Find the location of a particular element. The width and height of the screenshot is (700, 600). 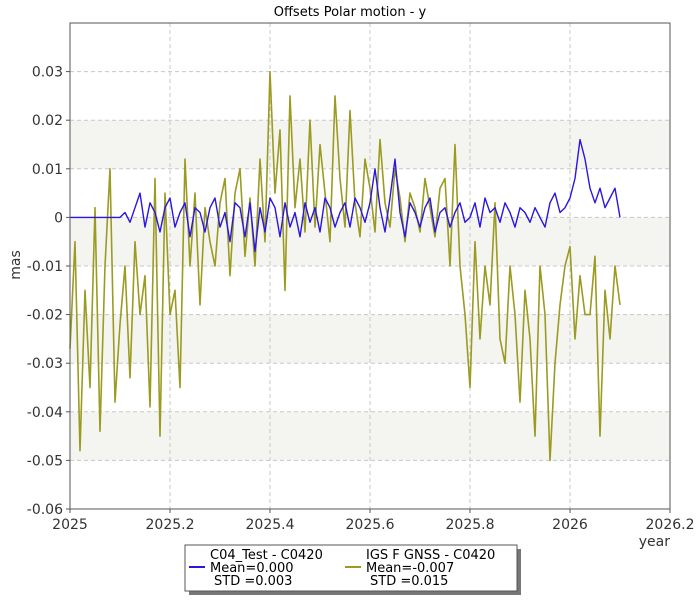

y-tick-label-0: -0.06 is located at coordinates (45, 510).